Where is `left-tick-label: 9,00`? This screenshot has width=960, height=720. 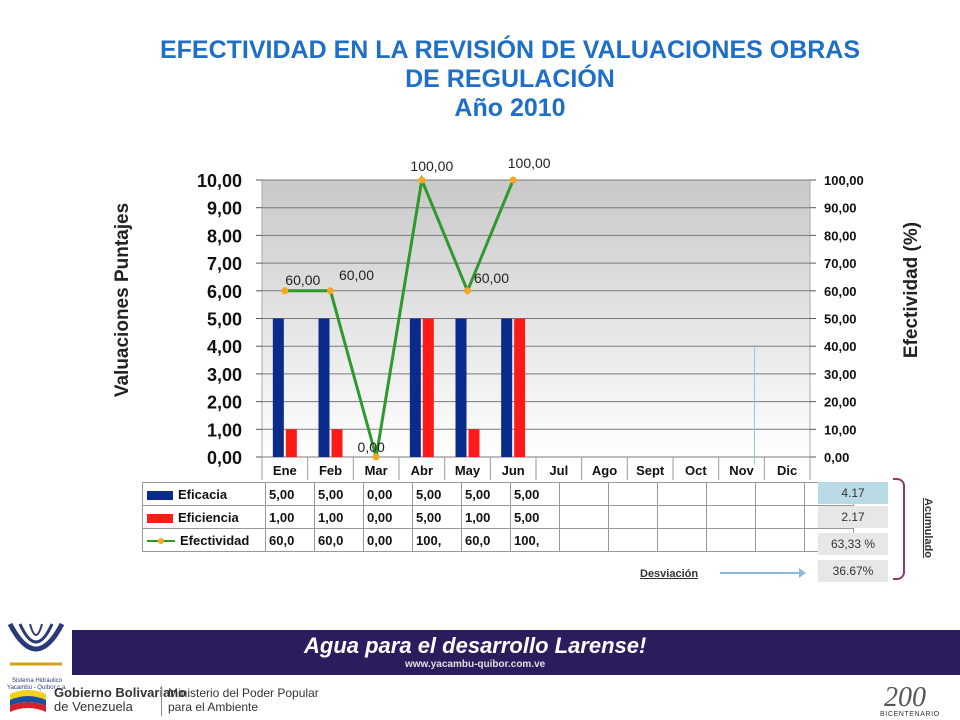 left-tick-label: 9,00 is located at coordinates (224, 209).